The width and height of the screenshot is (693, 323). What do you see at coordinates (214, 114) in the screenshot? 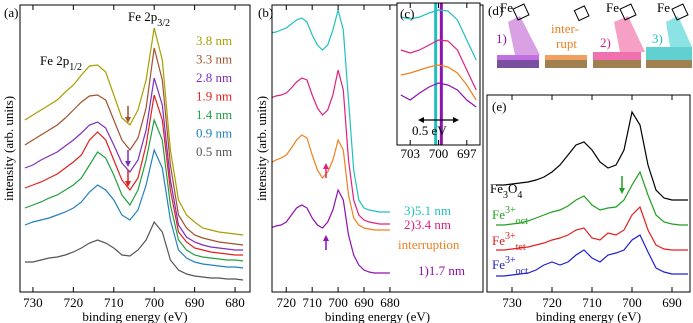
I see `series-label: 1.4 nm` at bounding box center [214, 114].